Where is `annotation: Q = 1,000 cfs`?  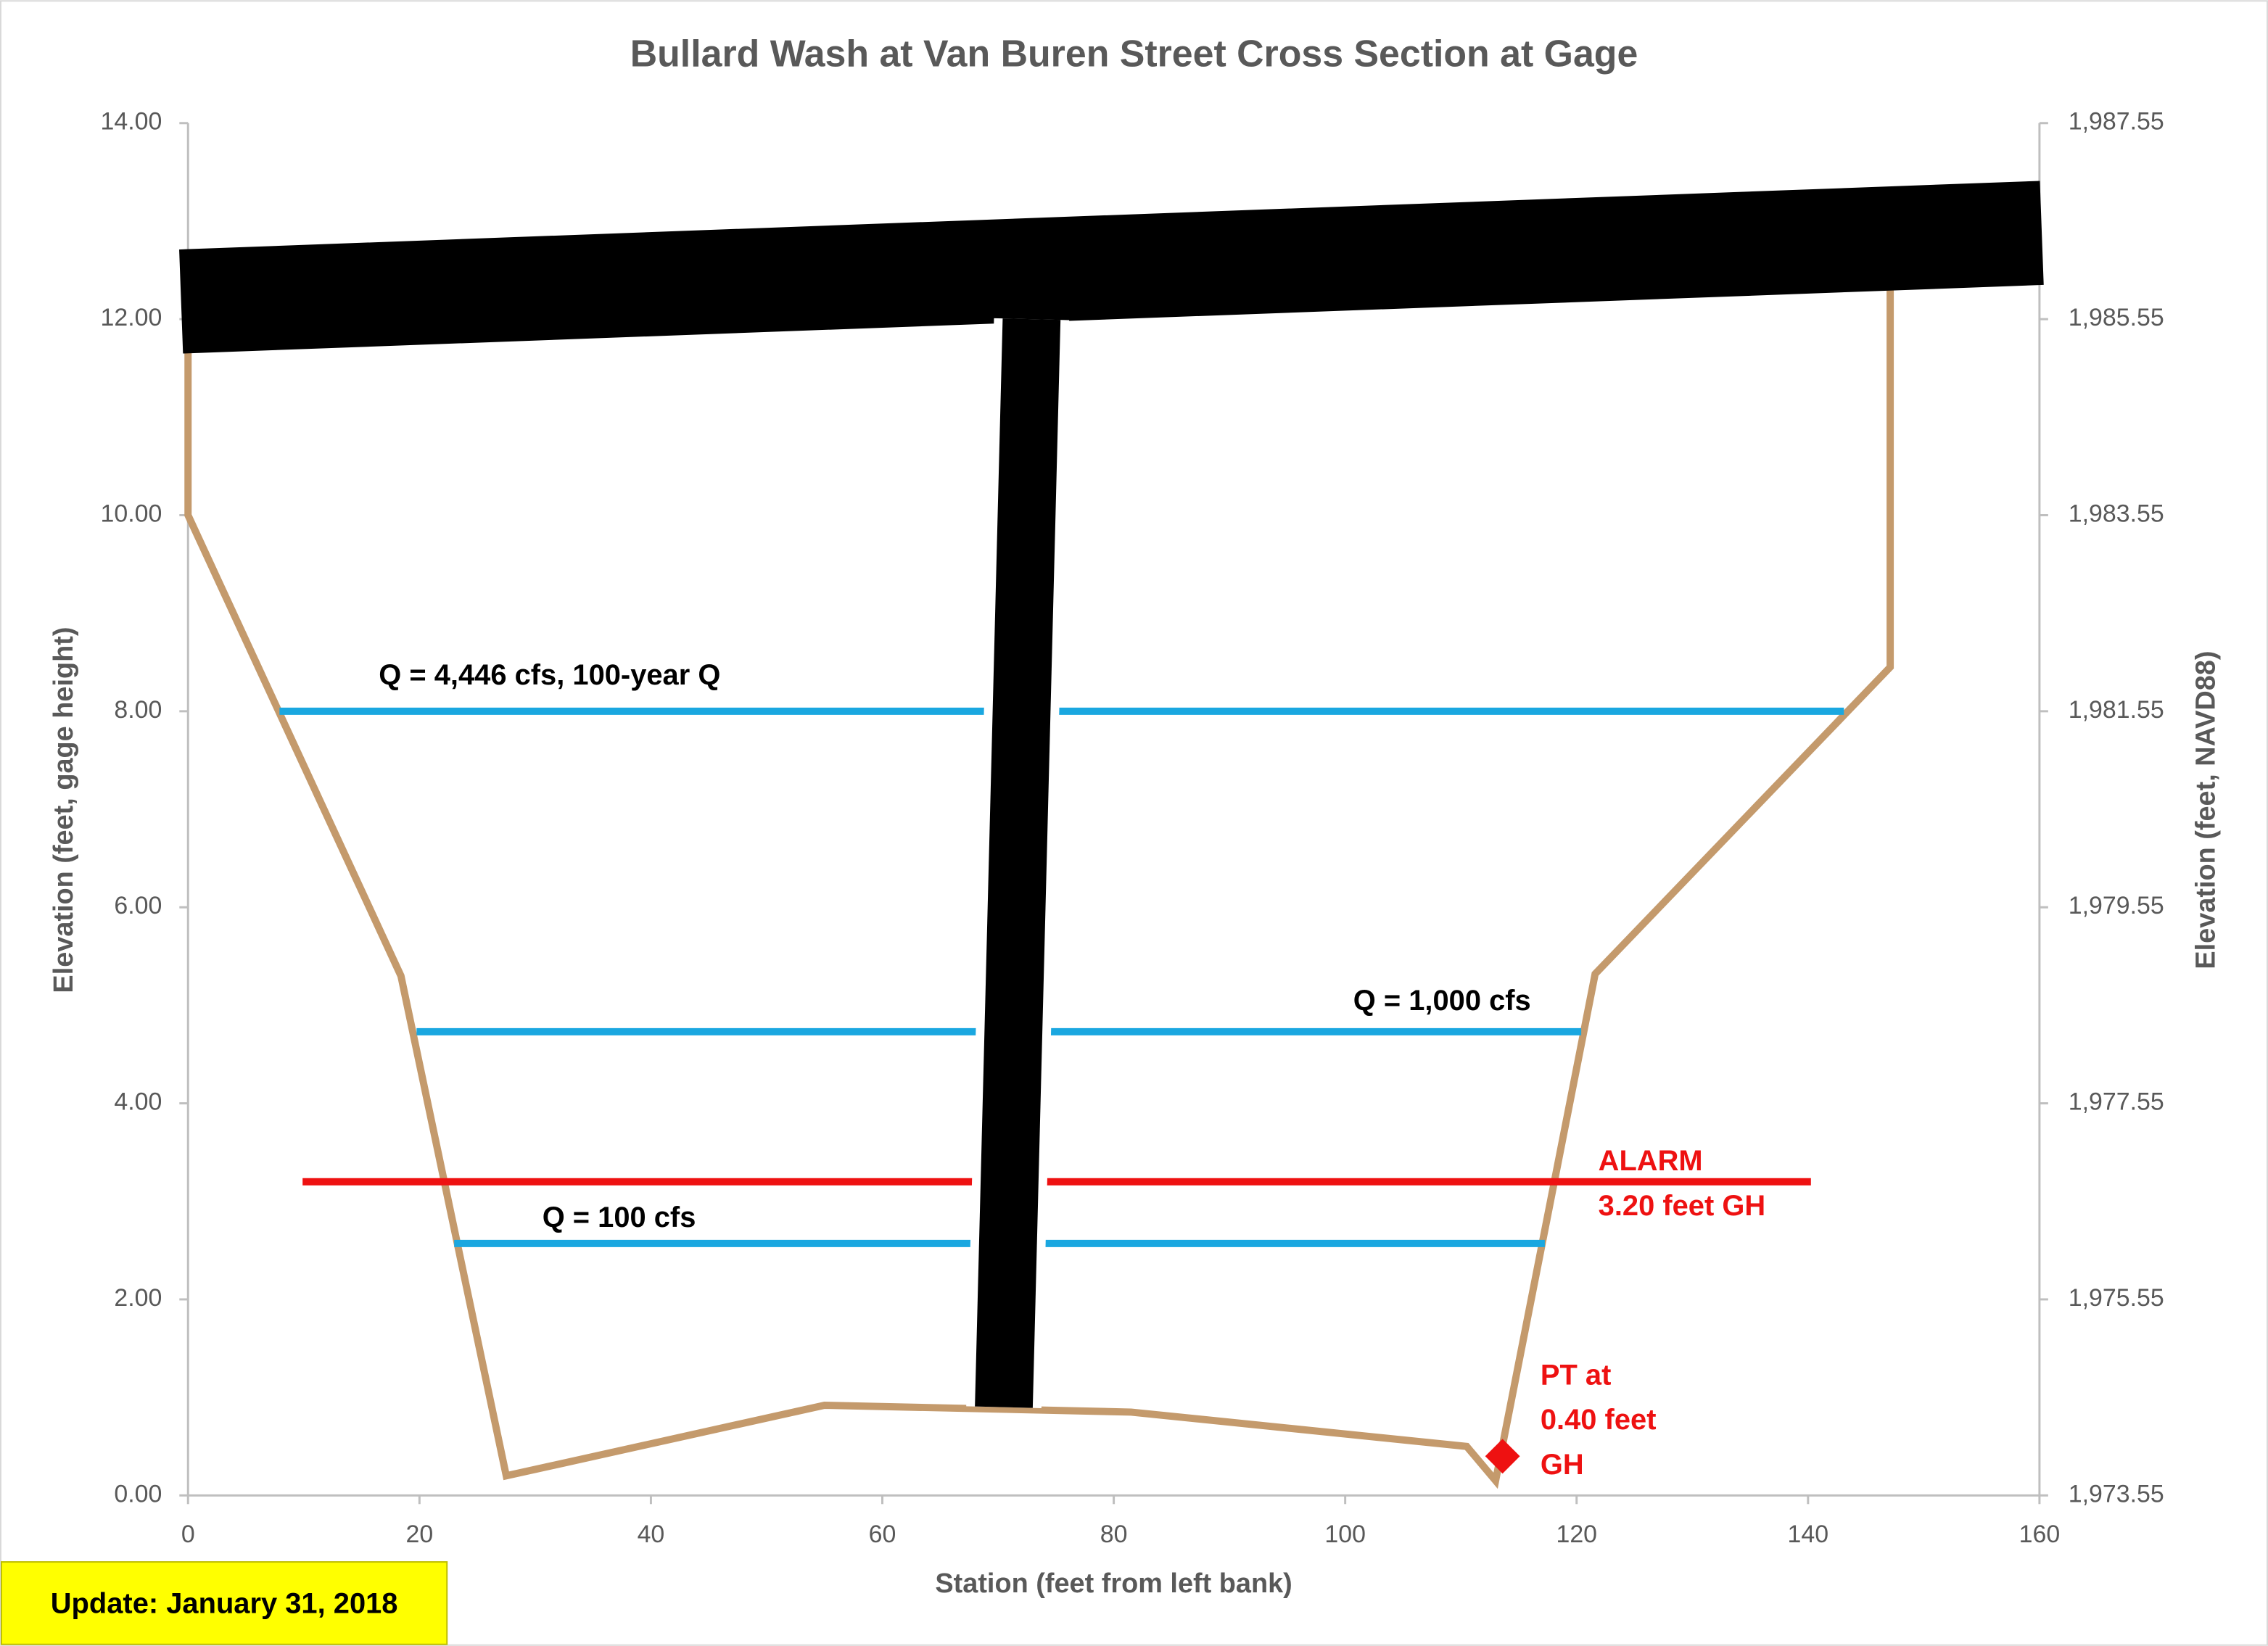
annotation: Q = 1,000 cfs is located at coordinates (1442, 1001).